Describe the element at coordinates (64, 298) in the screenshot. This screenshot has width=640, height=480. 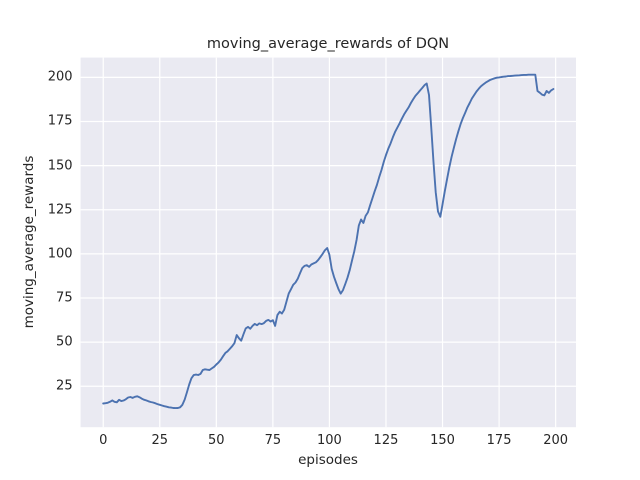
I see `y-tick-label: 75` at that location.